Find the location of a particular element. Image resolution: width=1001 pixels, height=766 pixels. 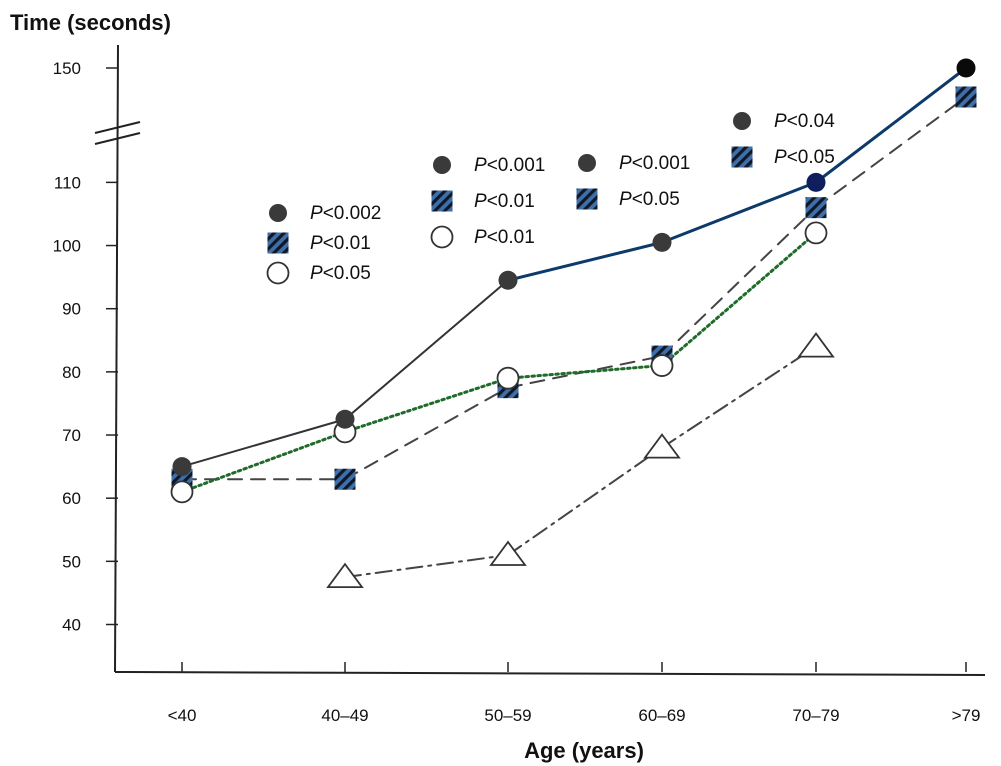

y-tick-label: 50 is located at coordinates (71, 561).